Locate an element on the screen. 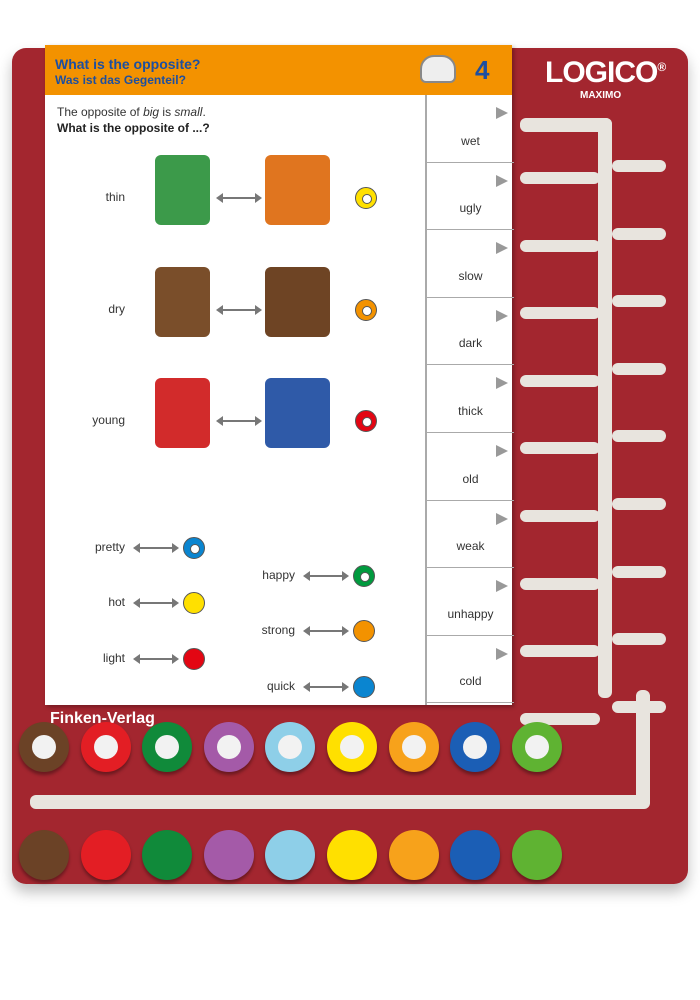 This screenshot has height=1000, width=700. answer-label: wet is located at coordinates (470, 140).